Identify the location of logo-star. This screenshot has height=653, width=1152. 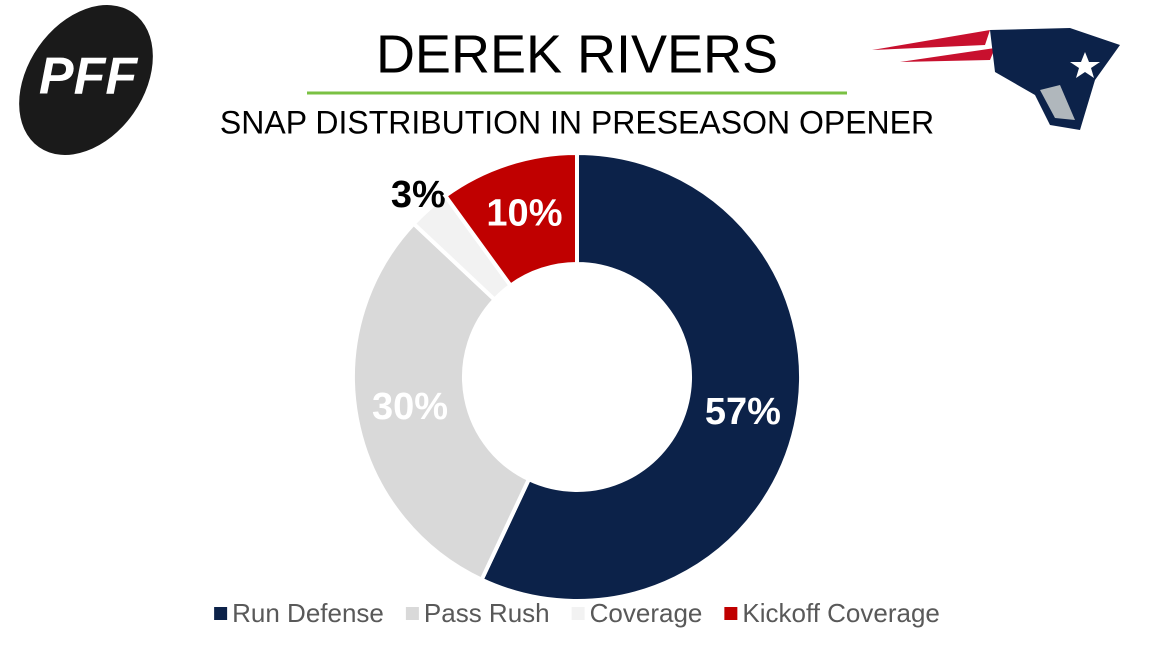
(1085, 65).